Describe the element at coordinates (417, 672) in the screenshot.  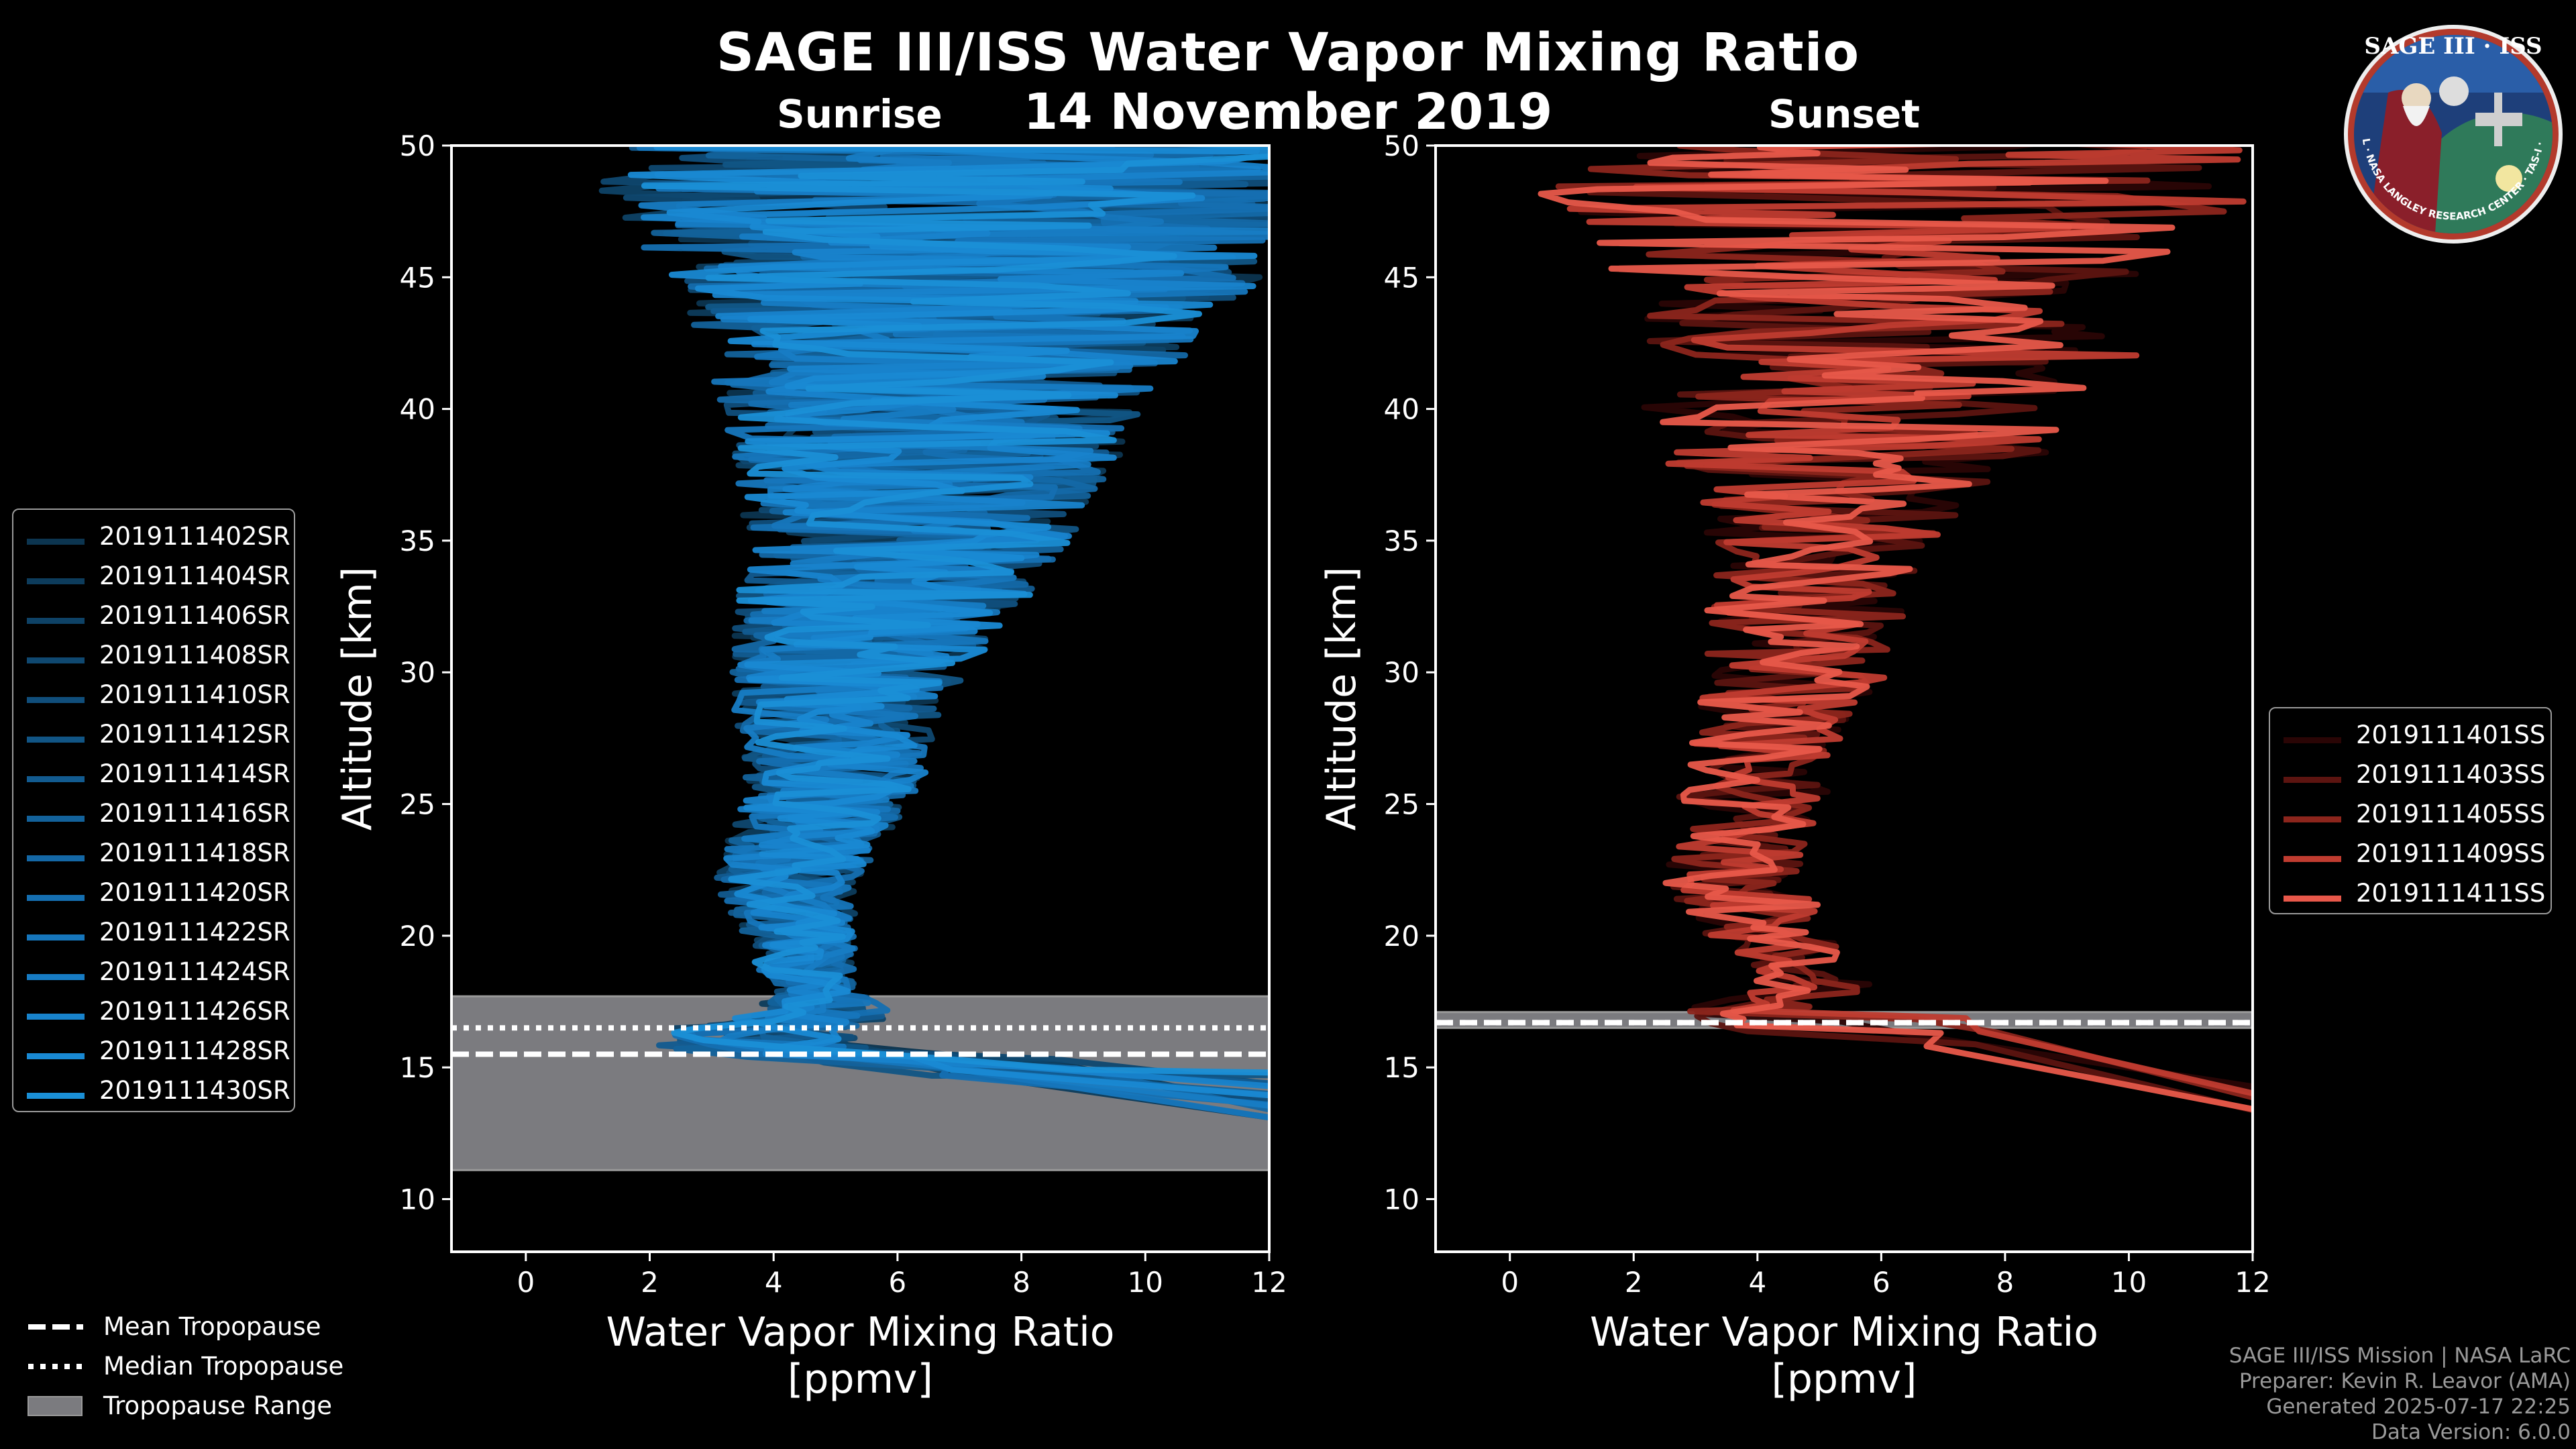
I see `sunrise-ytick-label: 30` at that location.